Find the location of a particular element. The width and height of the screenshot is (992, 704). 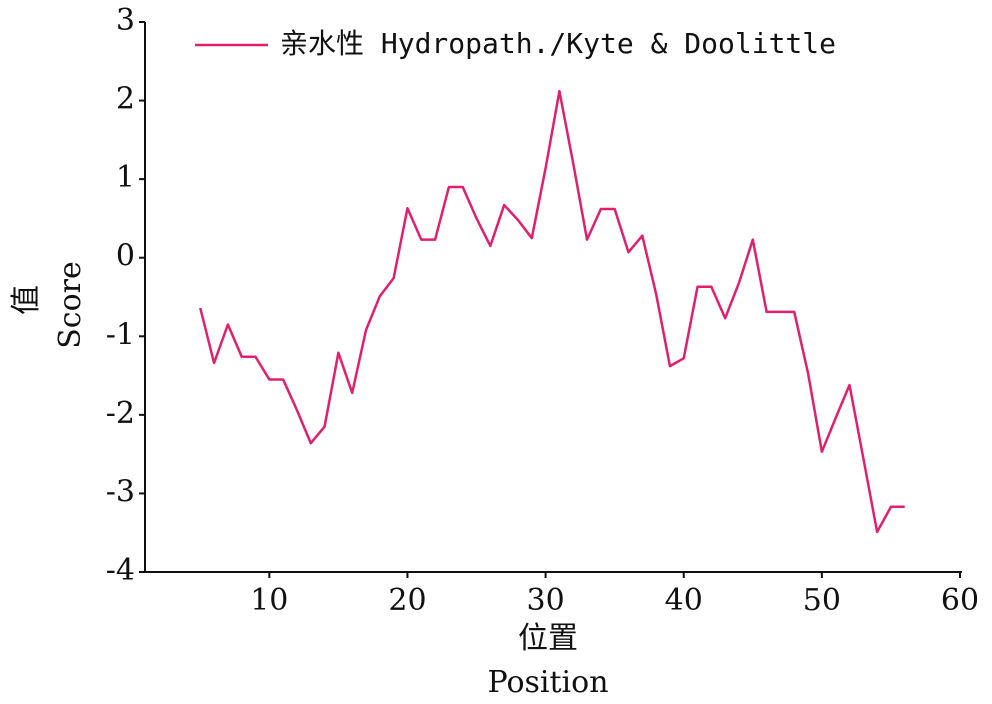

y-tick-label: 1 is located at coordinates (125, 177).